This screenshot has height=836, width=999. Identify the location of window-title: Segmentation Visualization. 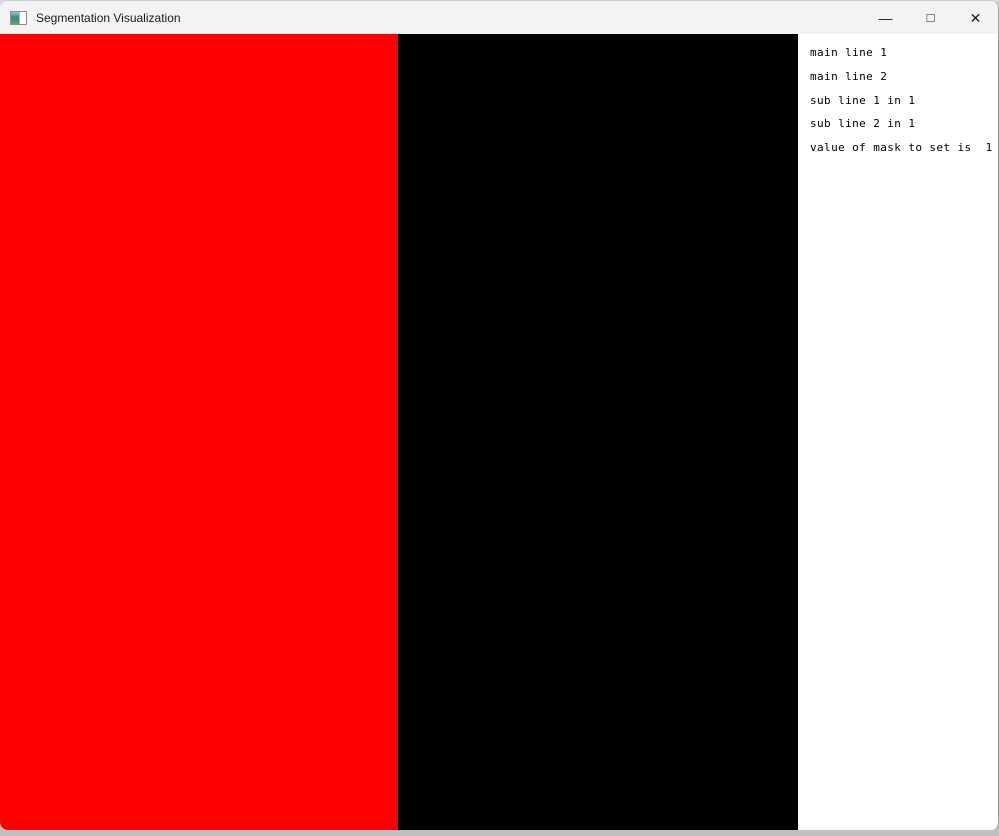
(108, 17).